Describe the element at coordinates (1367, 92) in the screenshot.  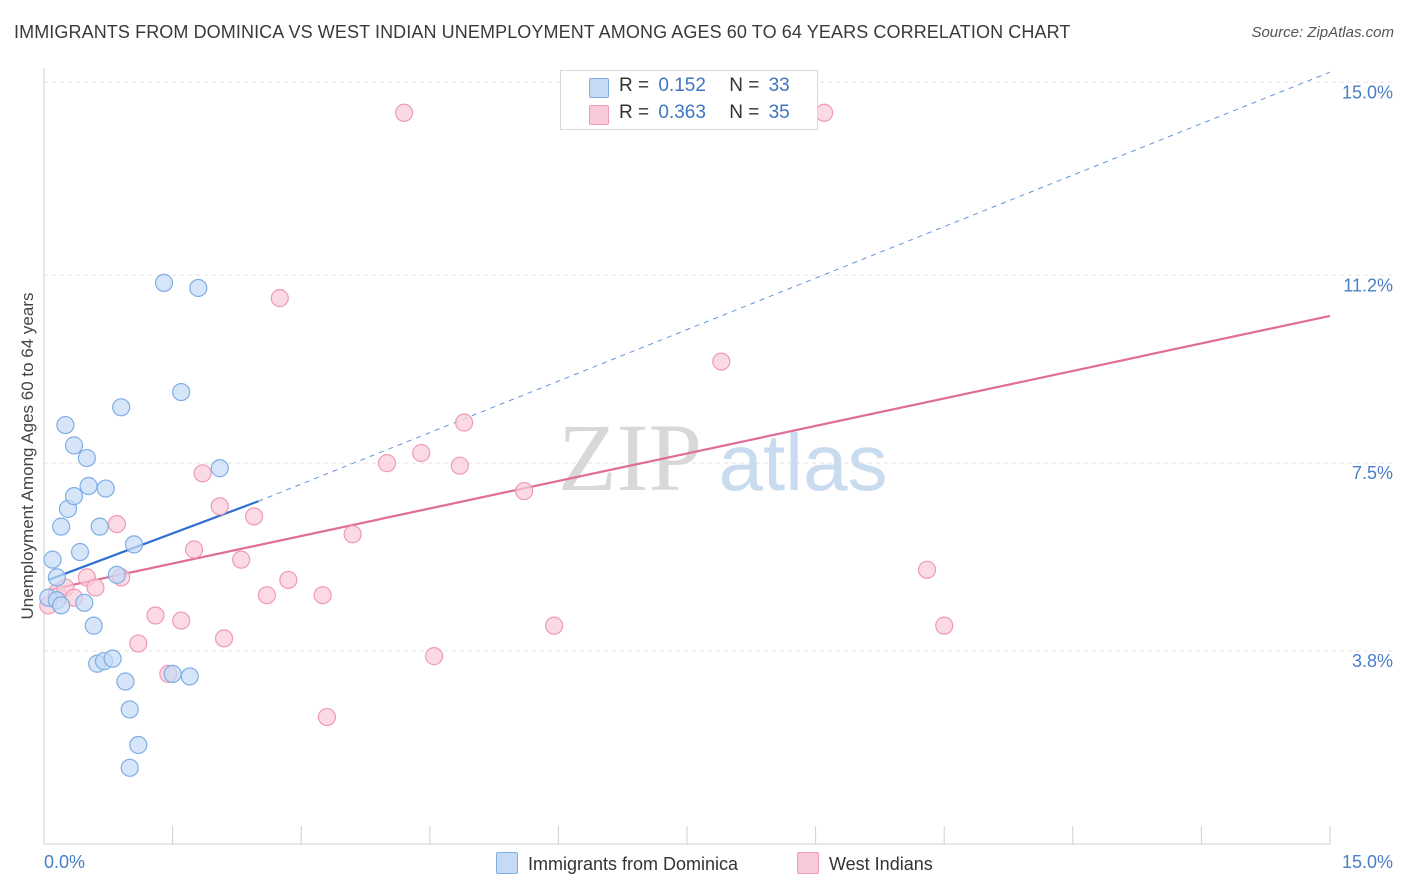
I see `y-tick-label: 15.0%` at that location.